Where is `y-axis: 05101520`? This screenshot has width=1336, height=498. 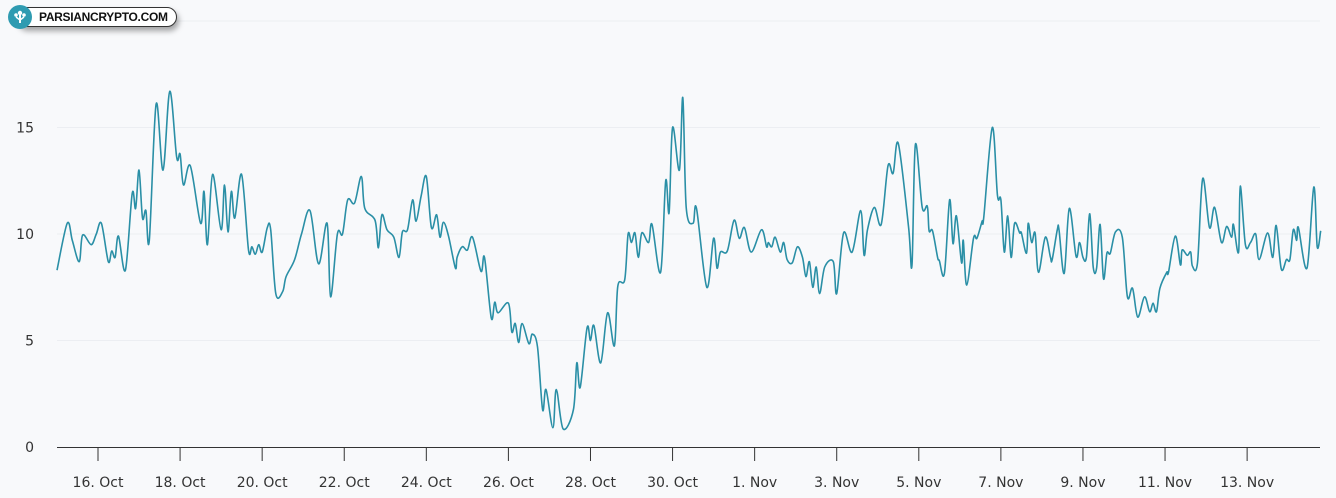 y-axis: 05101520 is located at coordinates (25, 235).